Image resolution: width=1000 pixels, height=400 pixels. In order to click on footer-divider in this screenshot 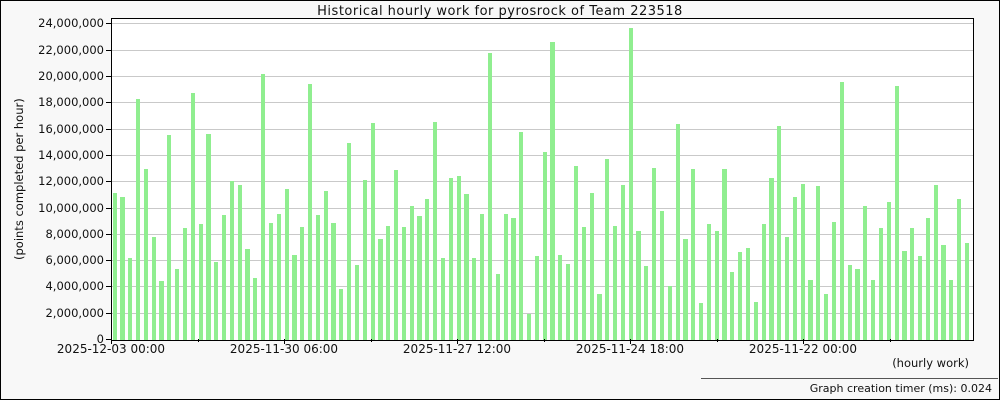, I will do `click(849, 378)`.